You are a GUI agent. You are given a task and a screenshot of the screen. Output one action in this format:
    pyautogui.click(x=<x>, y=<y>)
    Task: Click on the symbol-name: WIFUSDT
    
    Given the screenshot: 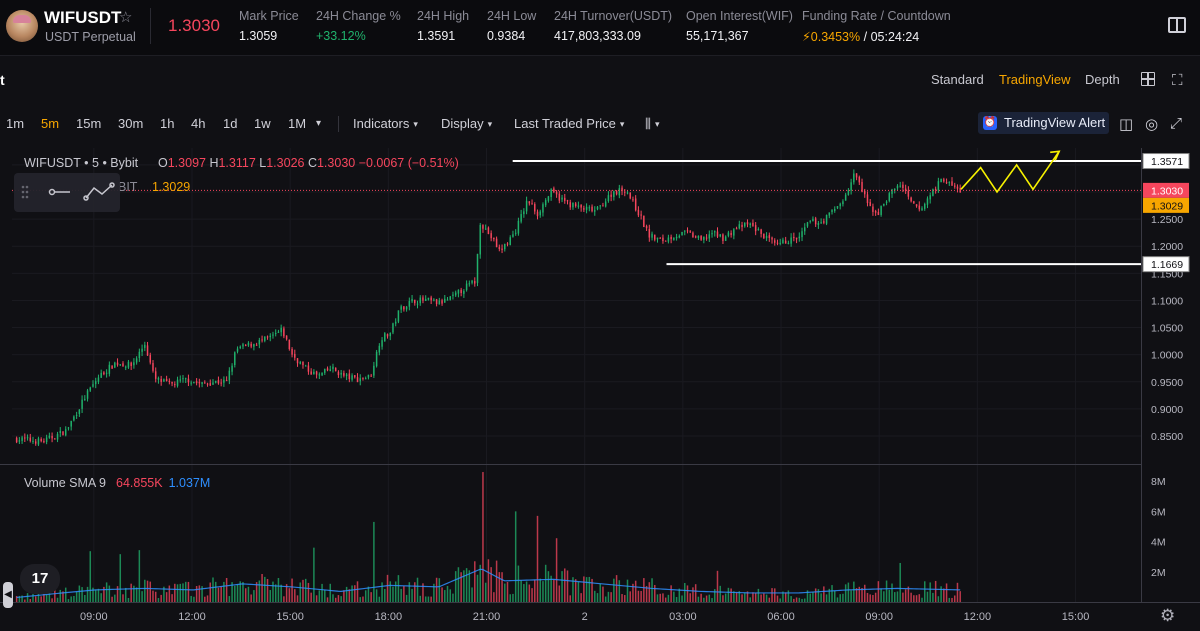 What is the action you would take?
    pyautogui.click(x=83, y=17)
    